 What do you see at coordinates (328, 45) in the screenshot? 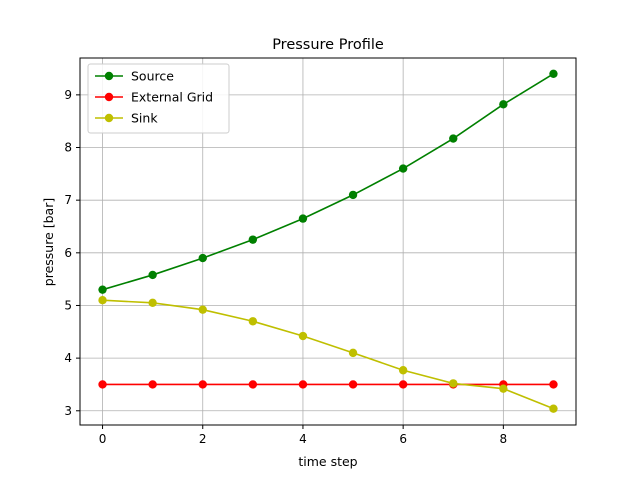
I see `chart-title: Pressure Profile` at bounding box center [328, 45].